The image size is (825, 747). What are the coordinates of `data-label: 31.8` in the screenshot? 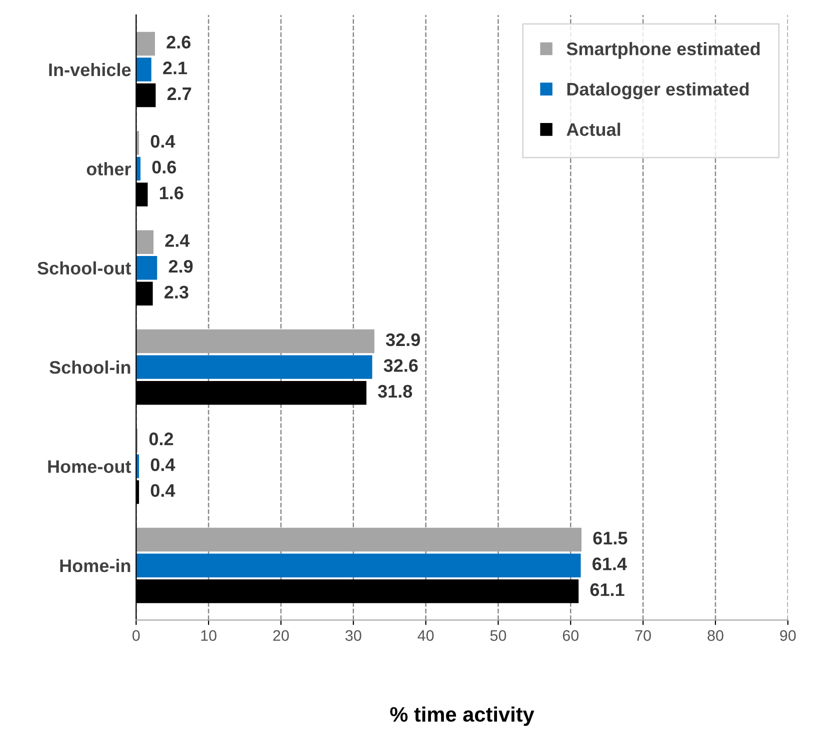 It's located at (395, 391).